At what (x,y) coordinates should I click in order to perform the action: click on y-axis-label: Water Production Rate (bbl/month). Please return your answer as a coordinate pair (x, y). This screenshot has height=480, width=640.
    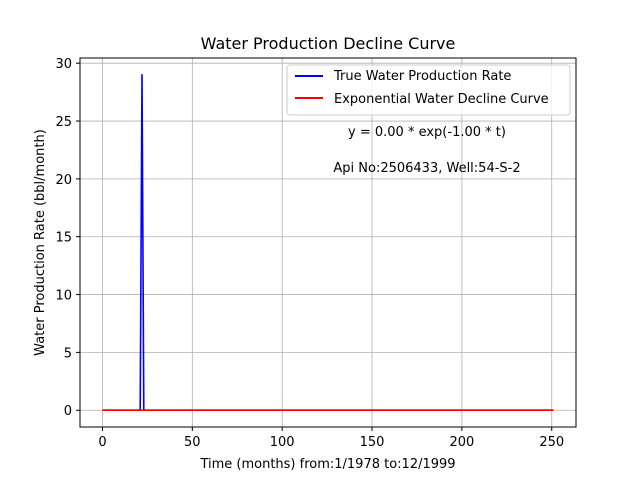
    Looking at the image, I should click on (40, 242).